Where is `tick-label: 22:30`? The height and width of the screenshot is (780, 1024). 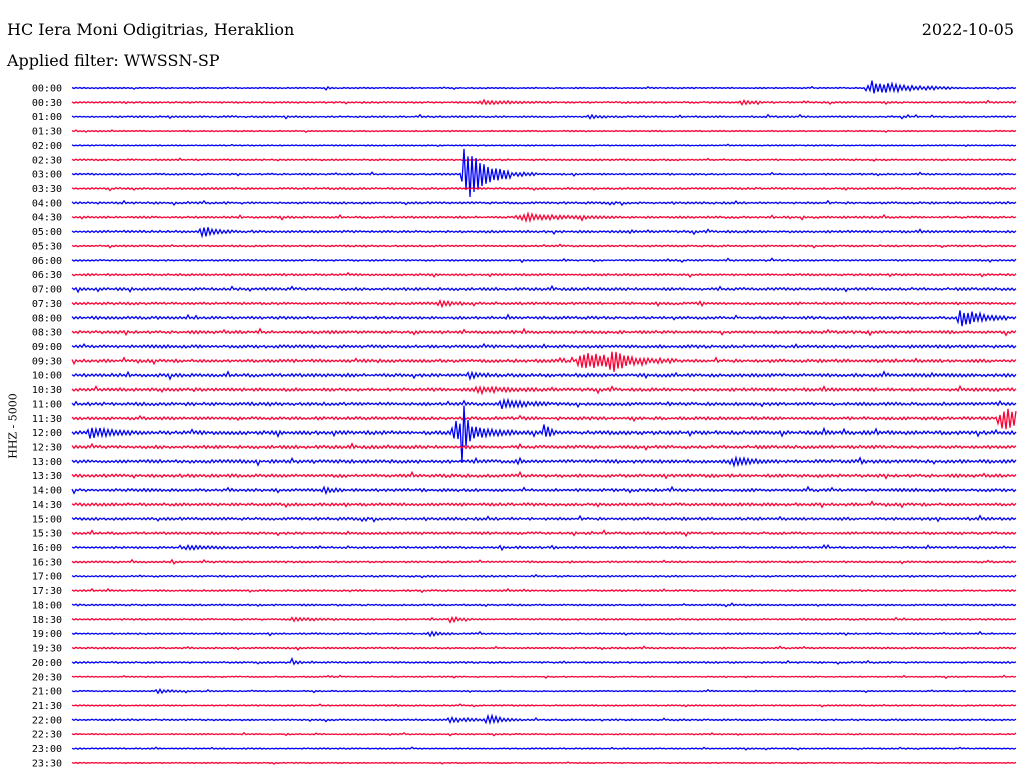 tick-label: 22:30 is located at coordinates (47, 735).